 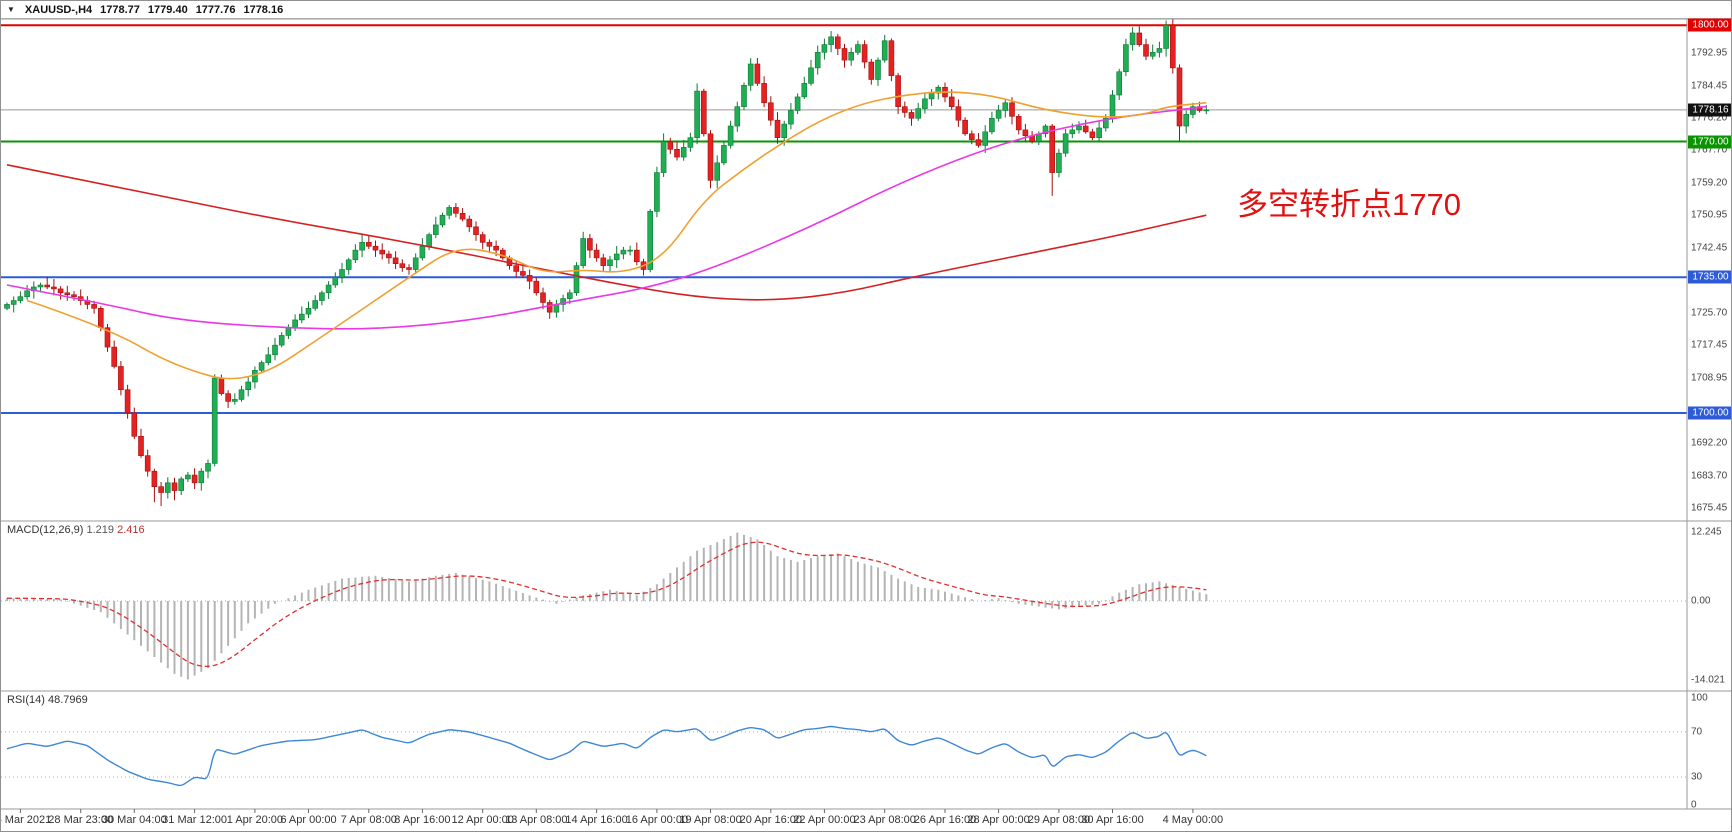 I want to click on macd-scale-label: 12.245, so click(x=1706, y=532).